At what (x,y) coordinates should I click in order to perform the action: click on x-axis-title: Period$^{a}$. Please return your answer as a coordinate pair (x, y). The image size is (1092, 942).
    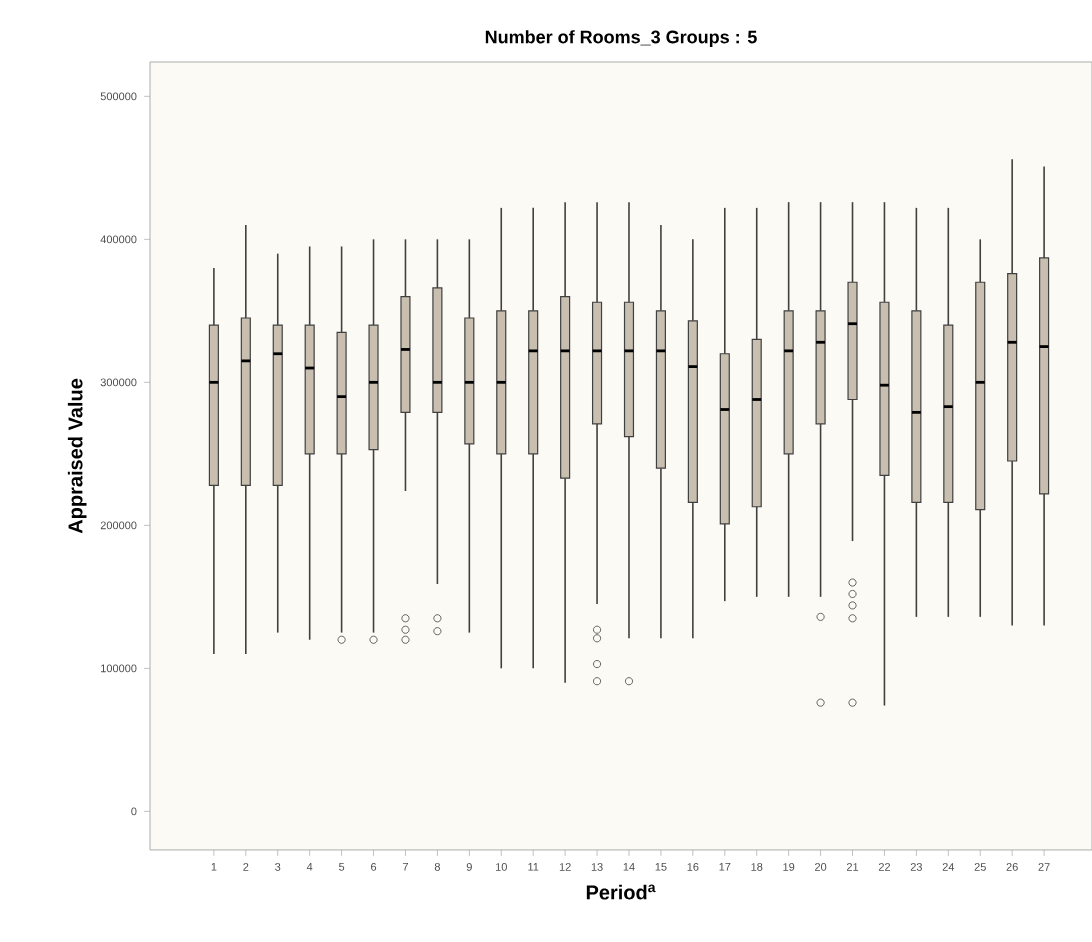
    Looking at the image, I should click on (621, 892).